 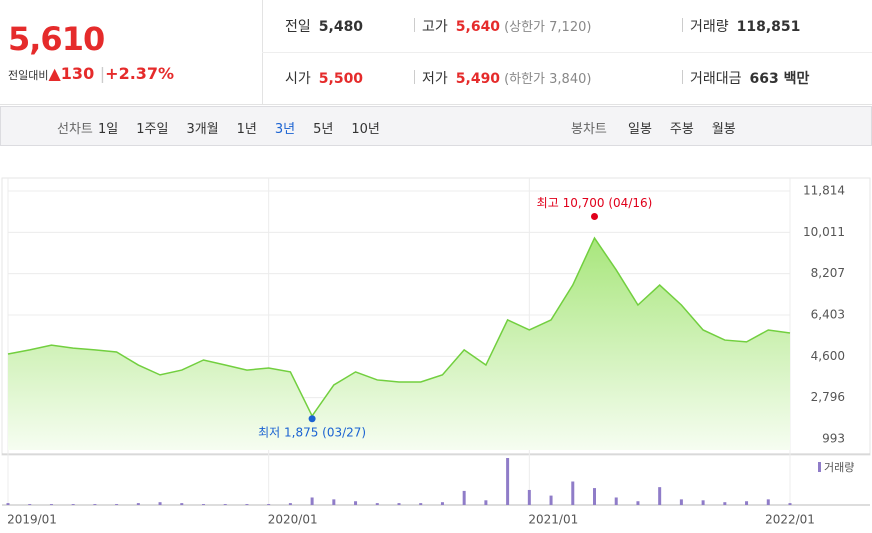 What do you see at coordinates (824, 191) in the screenshot?
I see `y-tick-label: 11,814` at bounding box center [824, 191].